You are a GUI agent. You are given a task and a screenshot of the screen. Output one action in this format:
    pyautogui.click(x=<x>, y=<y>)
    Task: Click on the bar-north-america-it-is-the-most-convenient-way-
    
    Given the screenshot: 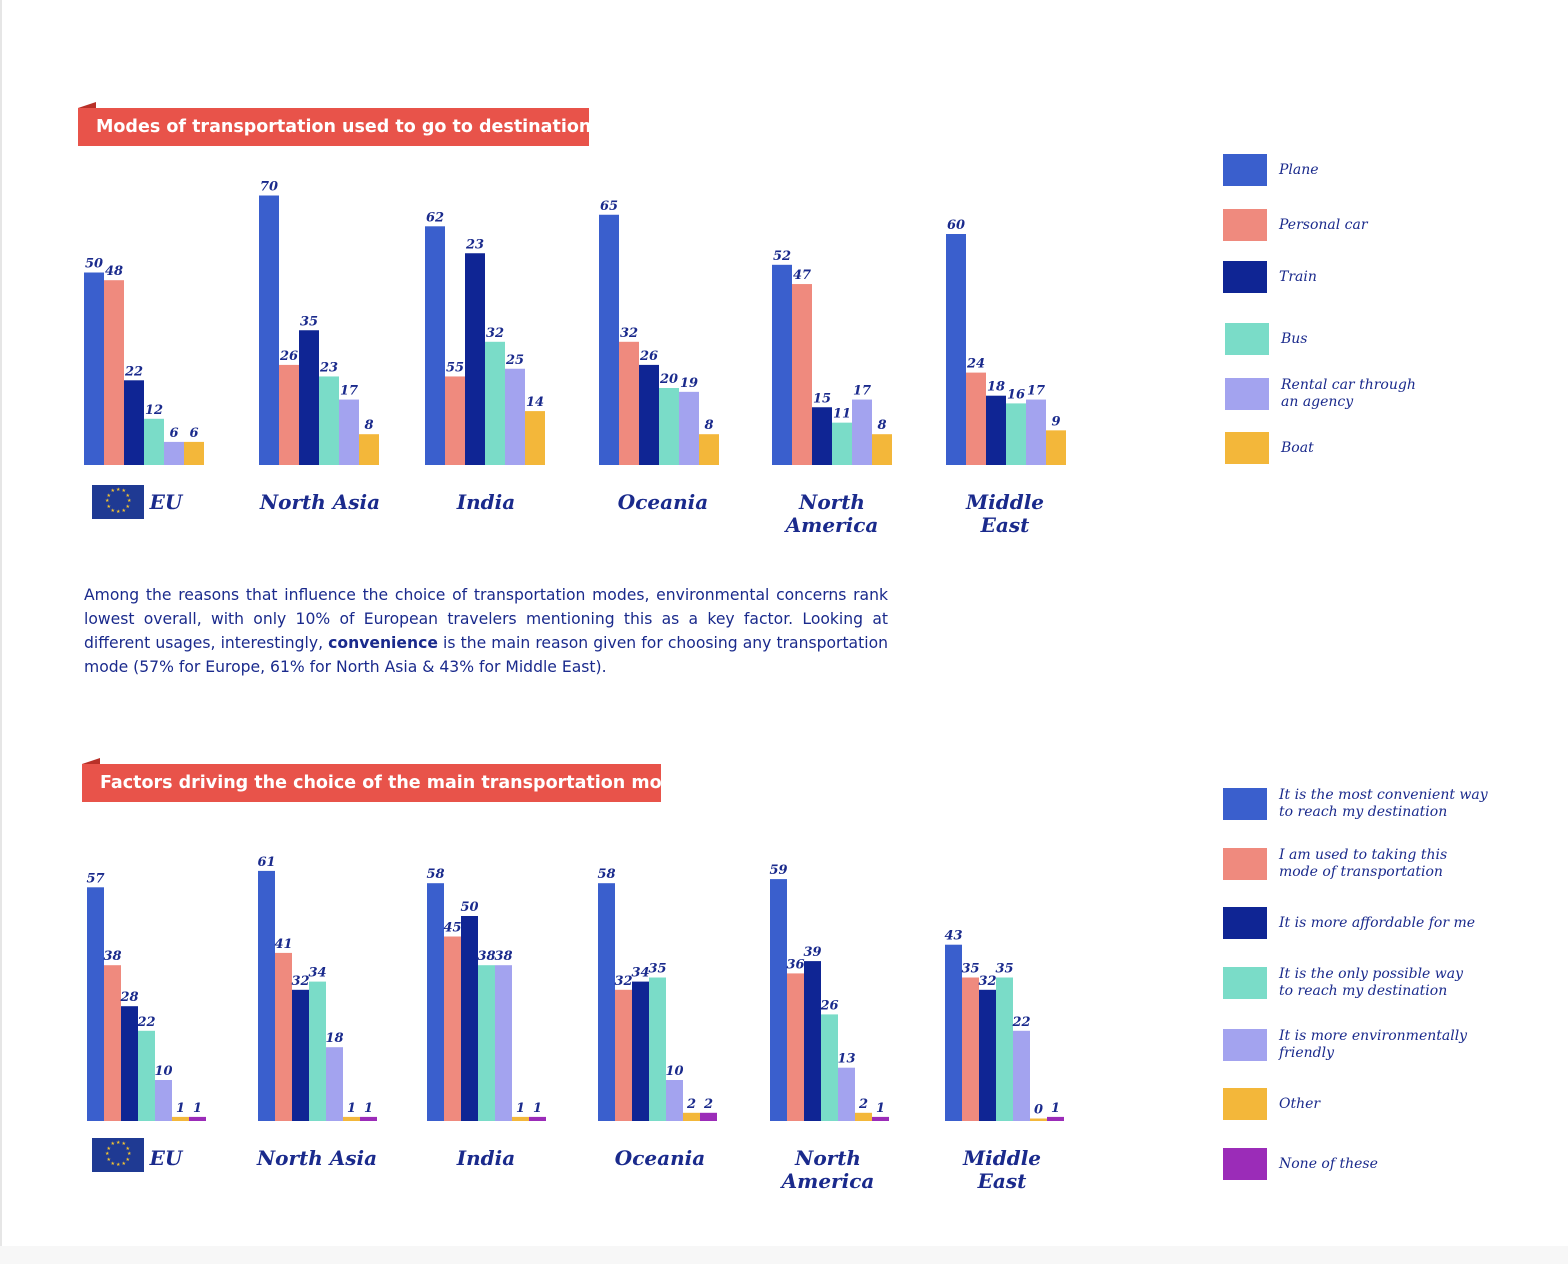 What is the action you would take?
    pyautogui.click(x=778, y=1000)
    